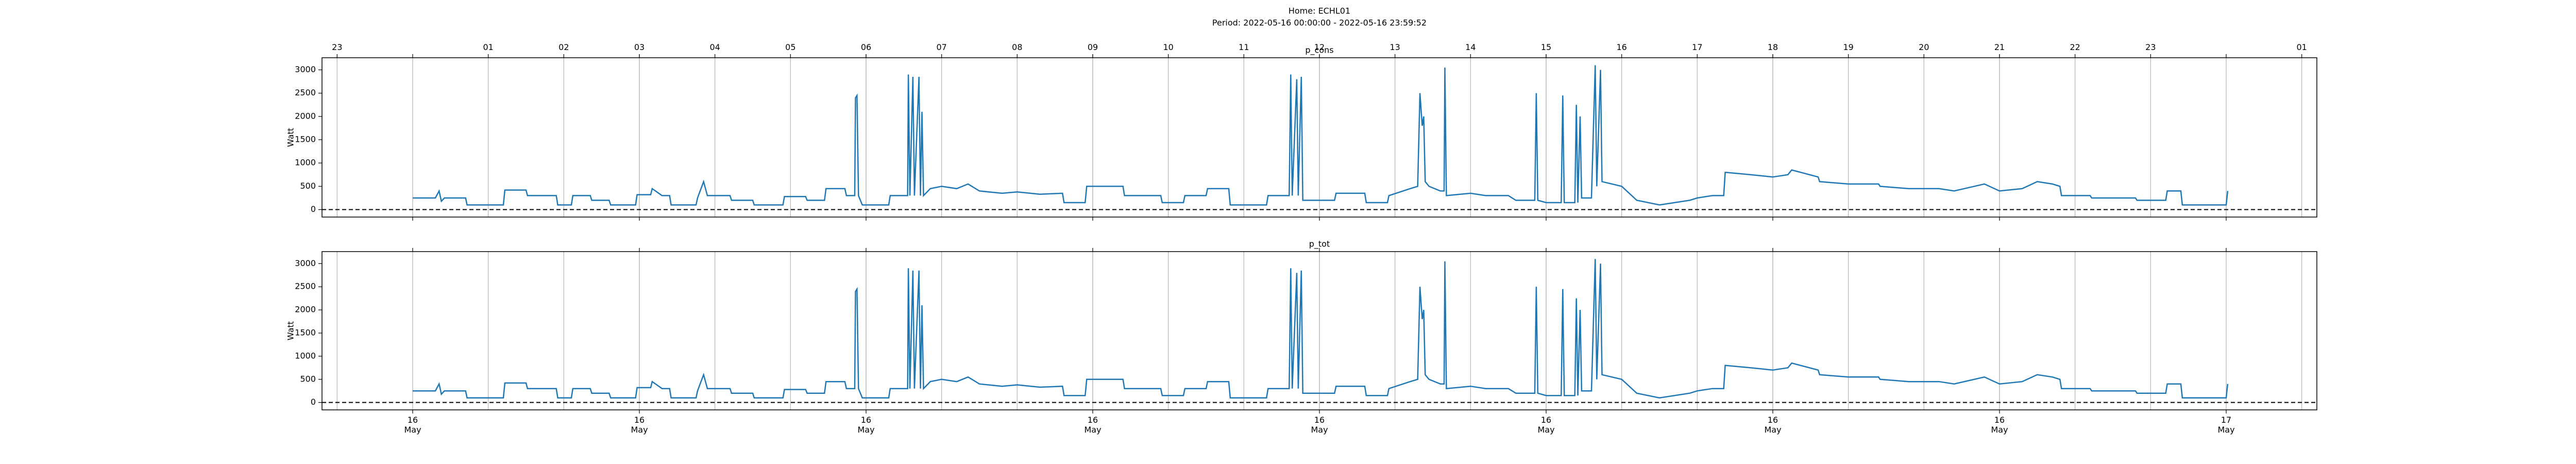 The image size is (2576, 464). I want to click on x2-tick-label: 11, so click(1244, 47).